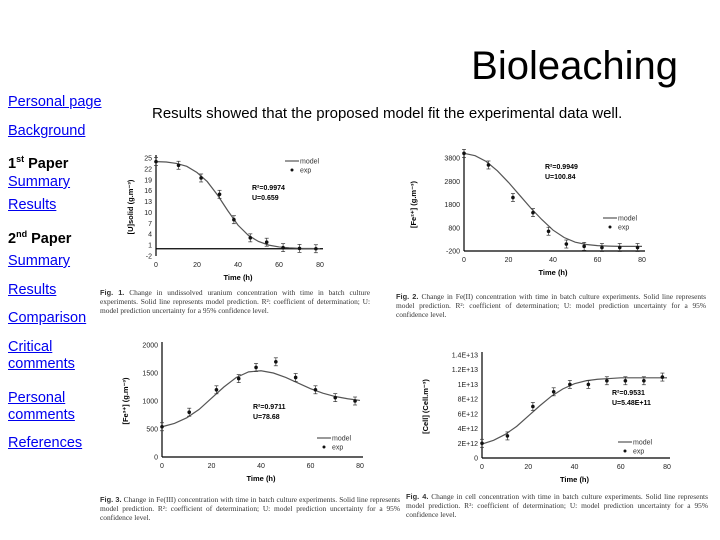  I want to click on paper2-label: Paper, so click(49, 238).